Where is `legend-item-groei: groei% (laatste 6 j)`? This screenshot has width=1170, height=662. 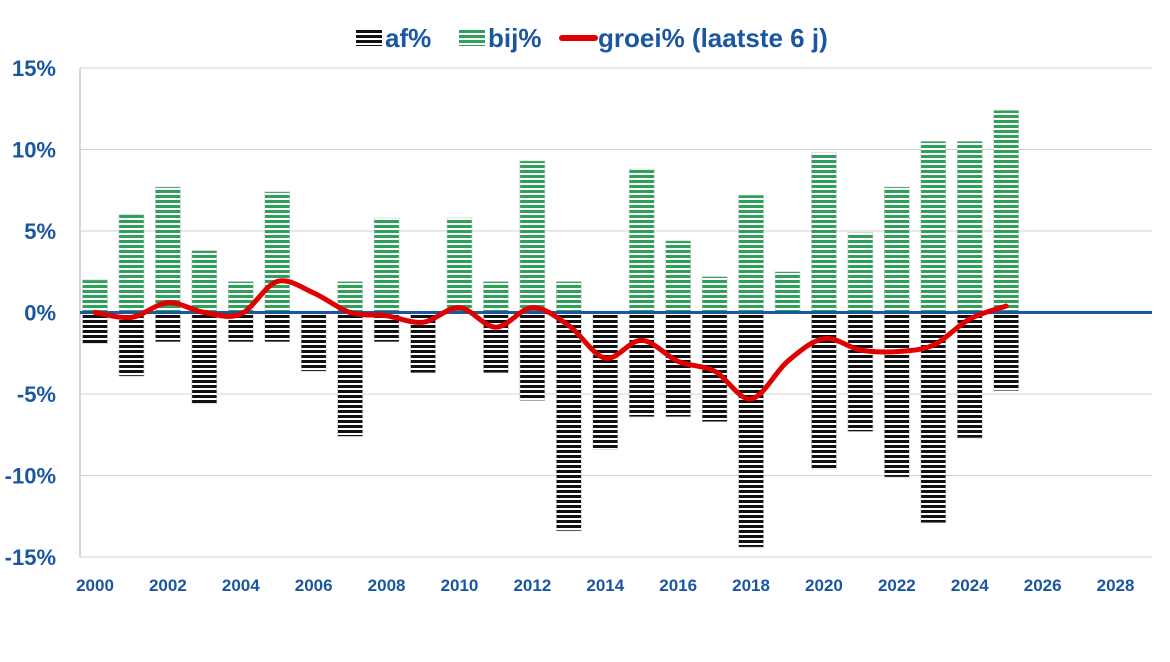
legend-item-groei: groei% (laatste 6 j) is located at coordinates (693, 38).